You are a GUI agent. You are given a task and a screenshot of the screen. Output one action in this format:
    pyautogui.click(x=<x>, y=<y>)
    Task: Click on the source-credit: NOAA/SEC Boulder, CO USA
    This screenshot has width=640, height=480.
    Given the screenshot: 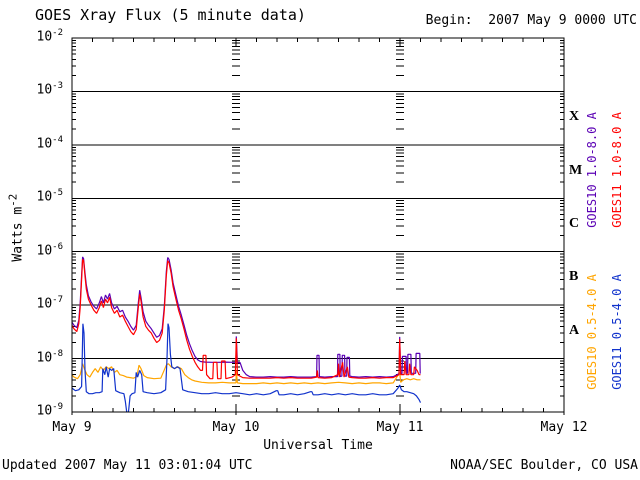 What is the action you would take?
    pyautogui.click(x=544, y=465)
    